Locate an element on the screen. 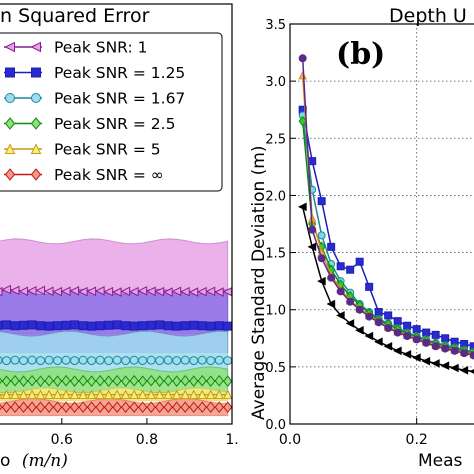  tick-label: 1.0 is located at coordinates (275, 311).